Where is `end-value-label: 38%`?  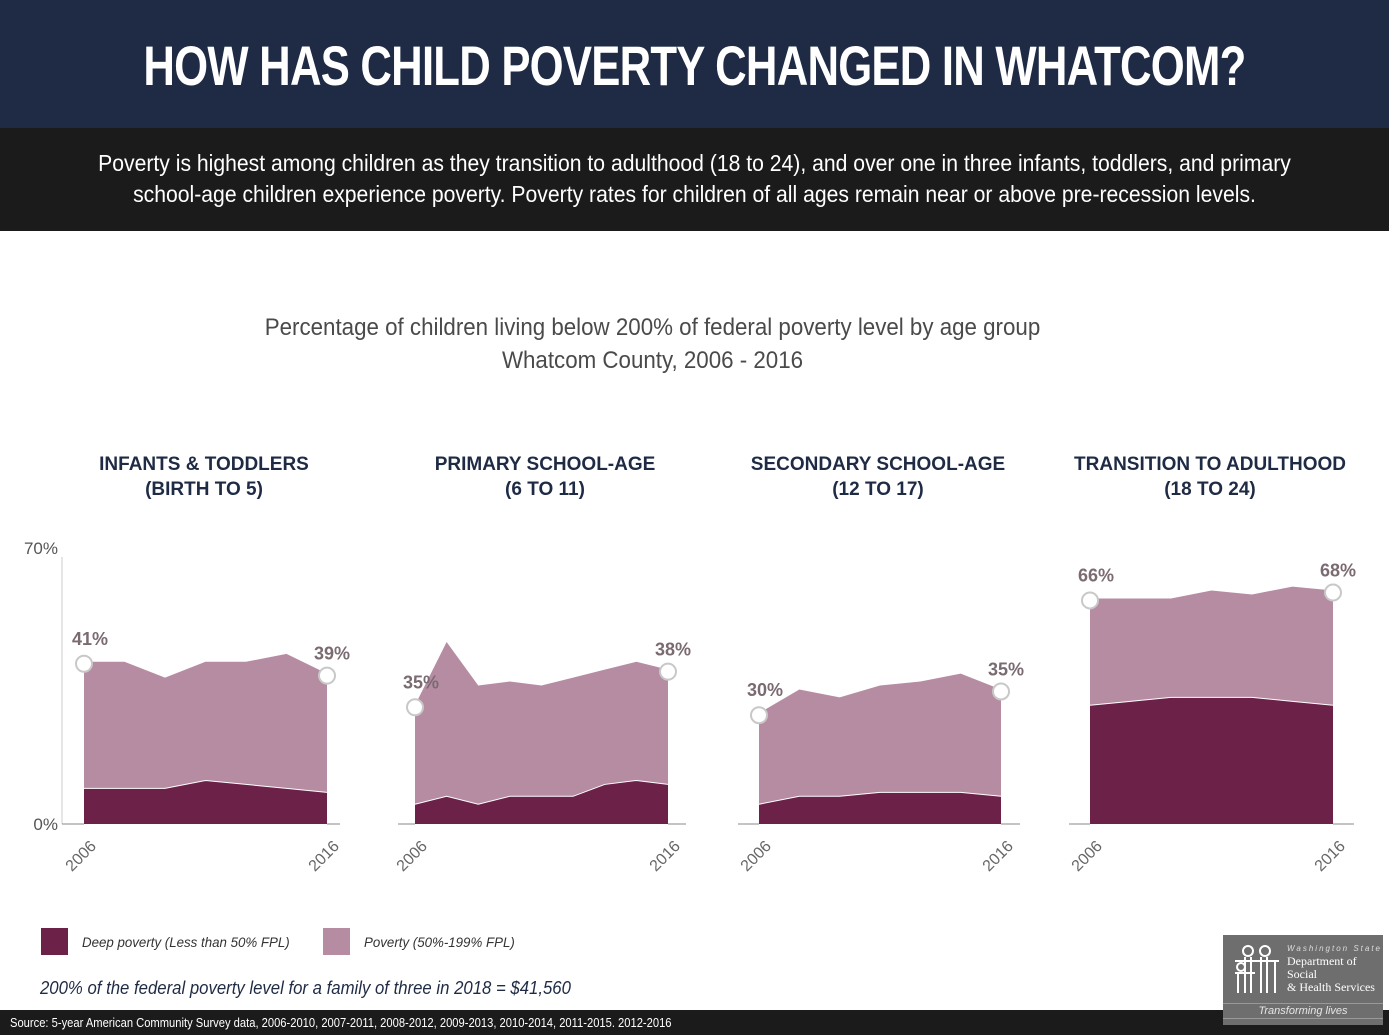
end-value-label: 38% is located at coordinates (673, 650).